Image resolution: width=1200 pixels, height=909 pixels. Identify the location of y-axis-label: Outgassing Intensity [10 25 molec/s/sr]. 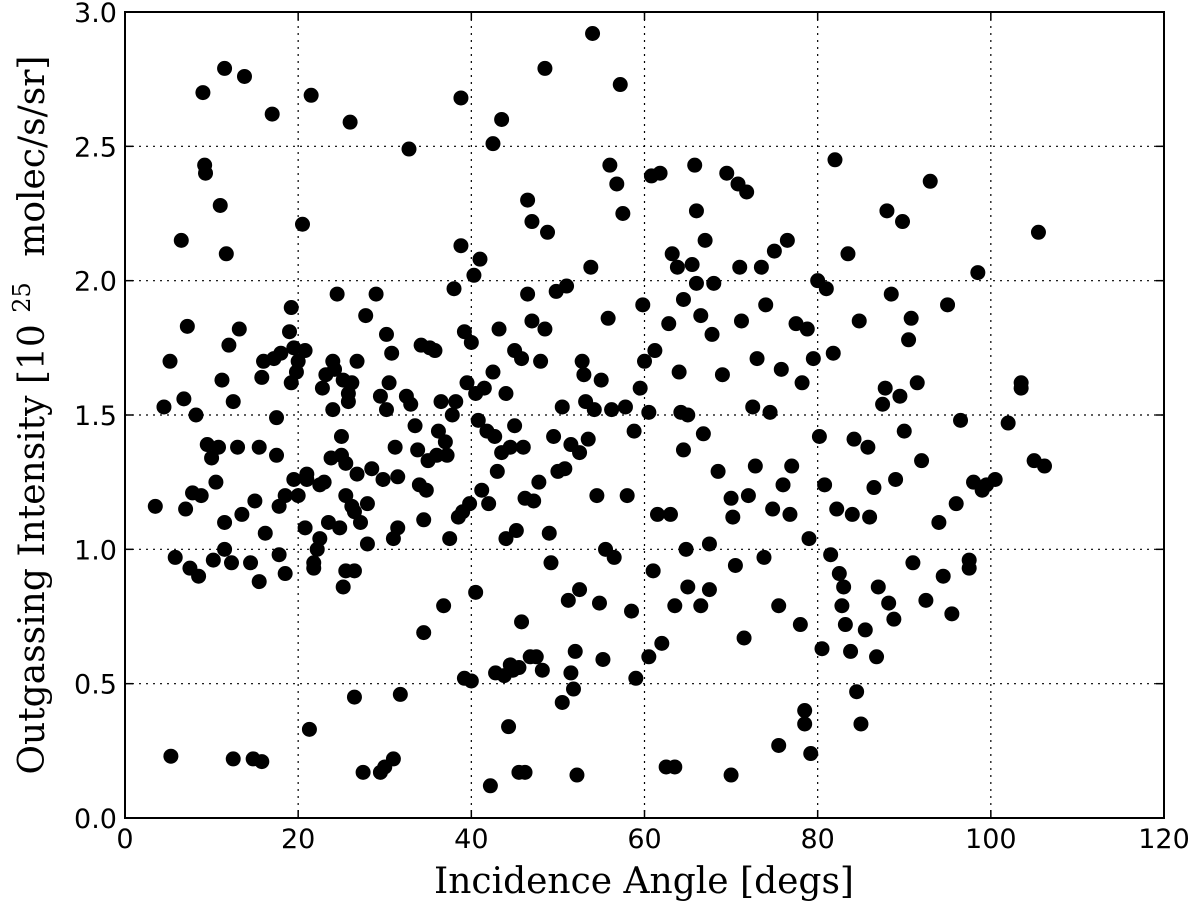
(26, 415).